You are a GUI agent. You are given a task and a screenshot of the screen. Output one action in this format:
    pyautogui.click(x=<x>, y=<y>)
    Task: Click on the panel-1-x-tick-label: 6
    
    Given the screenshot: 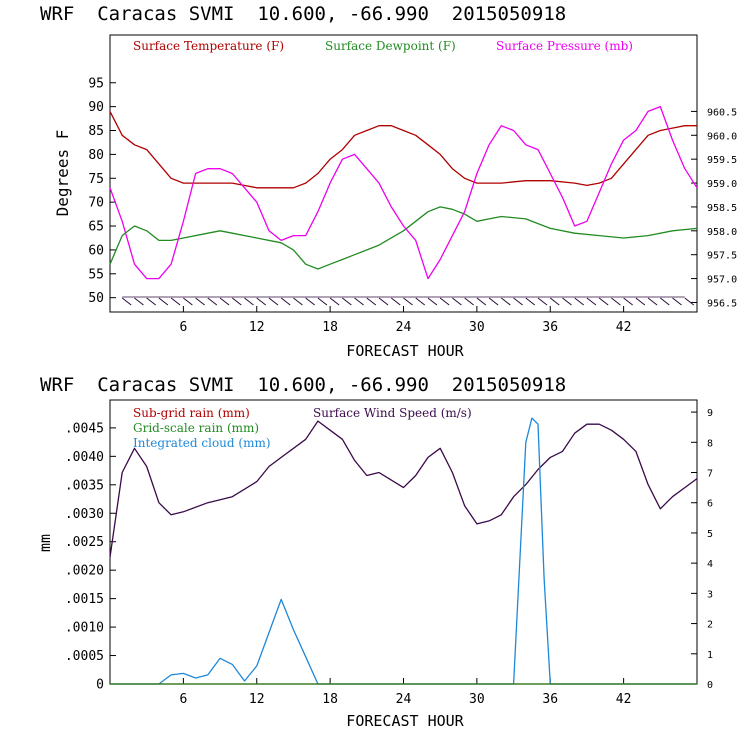 What is the action you would take?
    pyautogui.click(x=183, y=327)
    